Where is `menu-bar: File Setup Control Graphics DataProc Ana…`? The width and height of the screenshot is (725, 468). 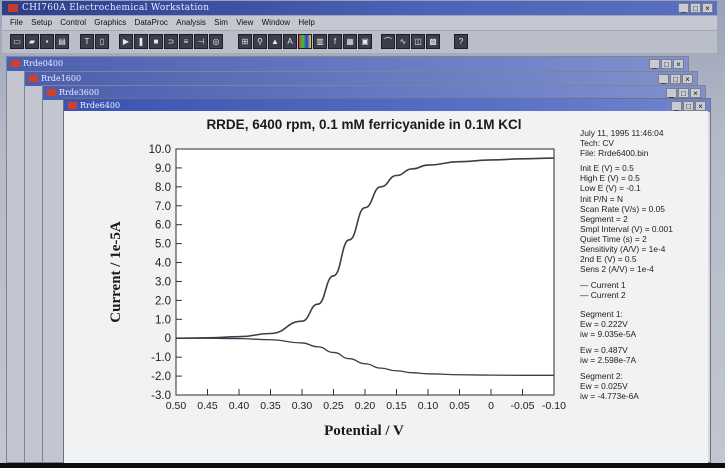 menu-bar: File Setup Control Graphics DataProc Ana… is located at coordinates (359, 23).